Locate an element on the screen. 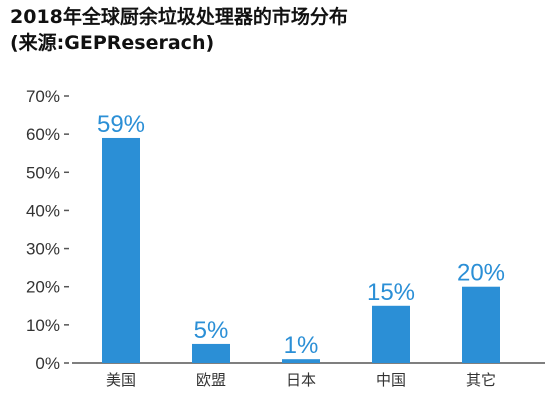 This screenshot has height=400, width=553. data-label: 1% is located at coordinates (301, 345).